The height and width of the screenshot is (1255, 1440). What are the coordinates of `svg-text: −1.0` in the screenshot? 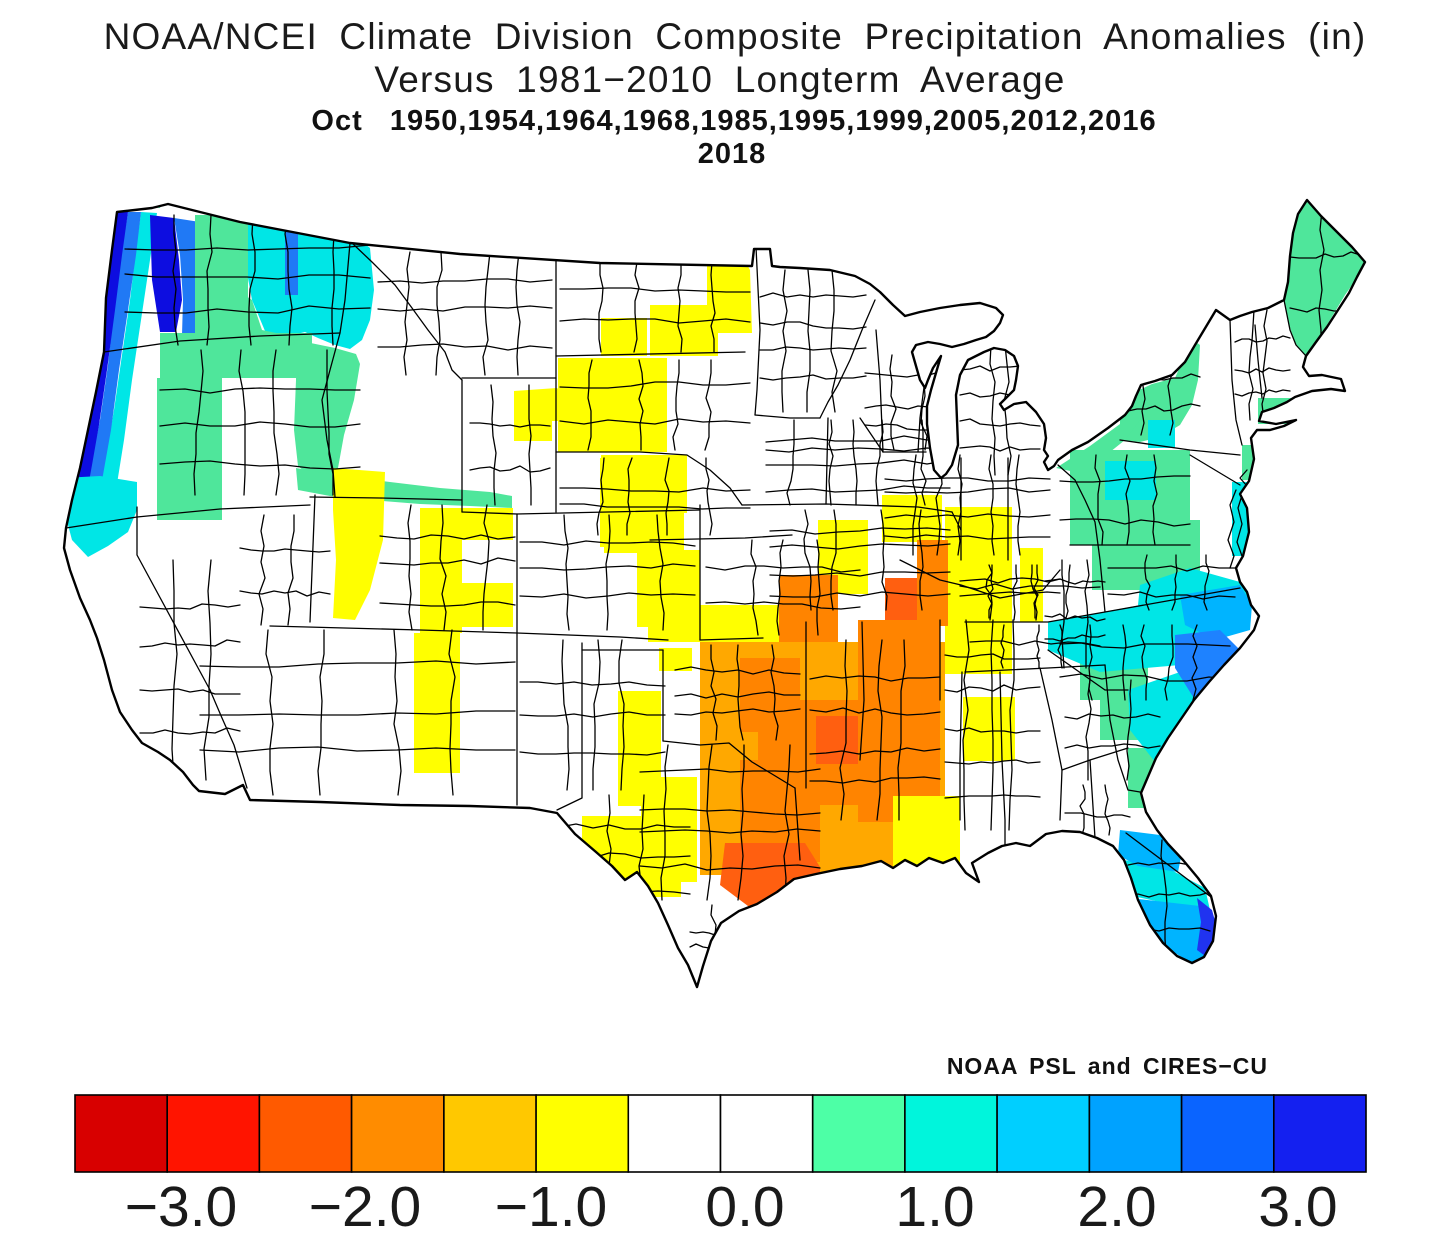 It's located at (551, 1207).